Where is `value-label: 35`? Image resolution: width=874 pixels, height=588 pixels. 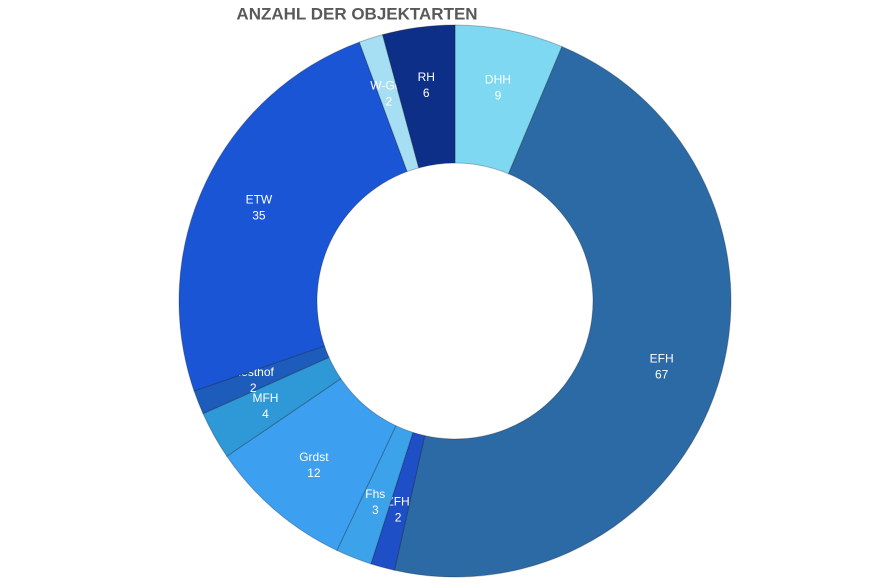 value-label: 35 is located at coordinates (259, 215).